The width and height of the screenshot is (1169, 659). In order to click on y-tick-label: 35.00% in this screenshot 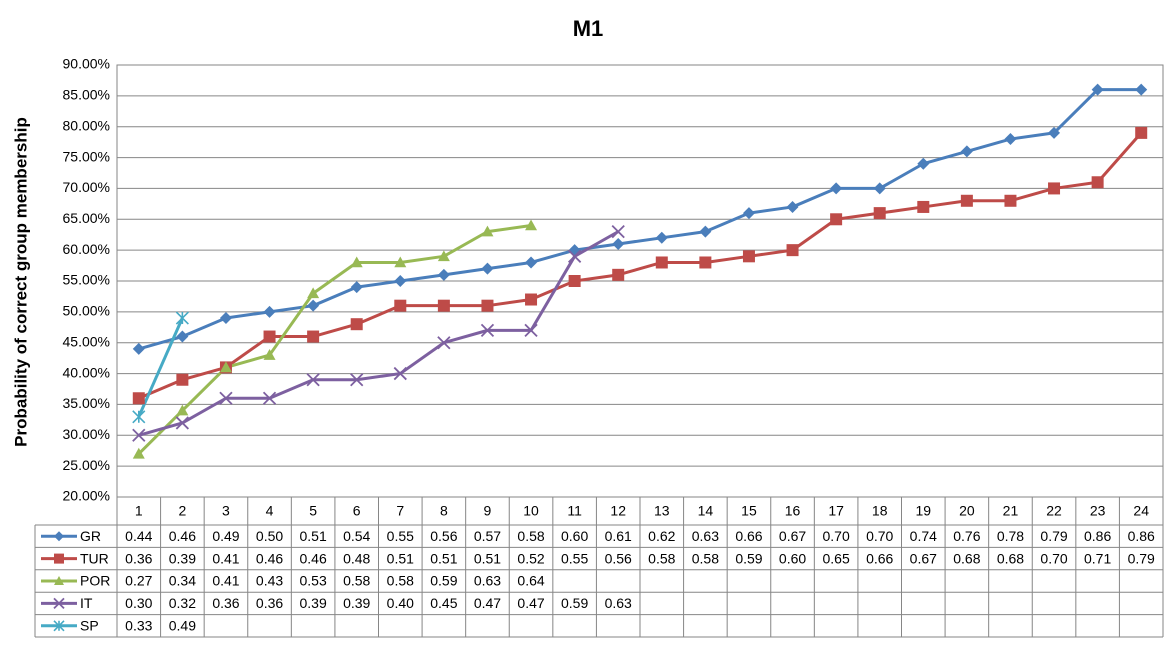, I will do `click(86, 403)`.